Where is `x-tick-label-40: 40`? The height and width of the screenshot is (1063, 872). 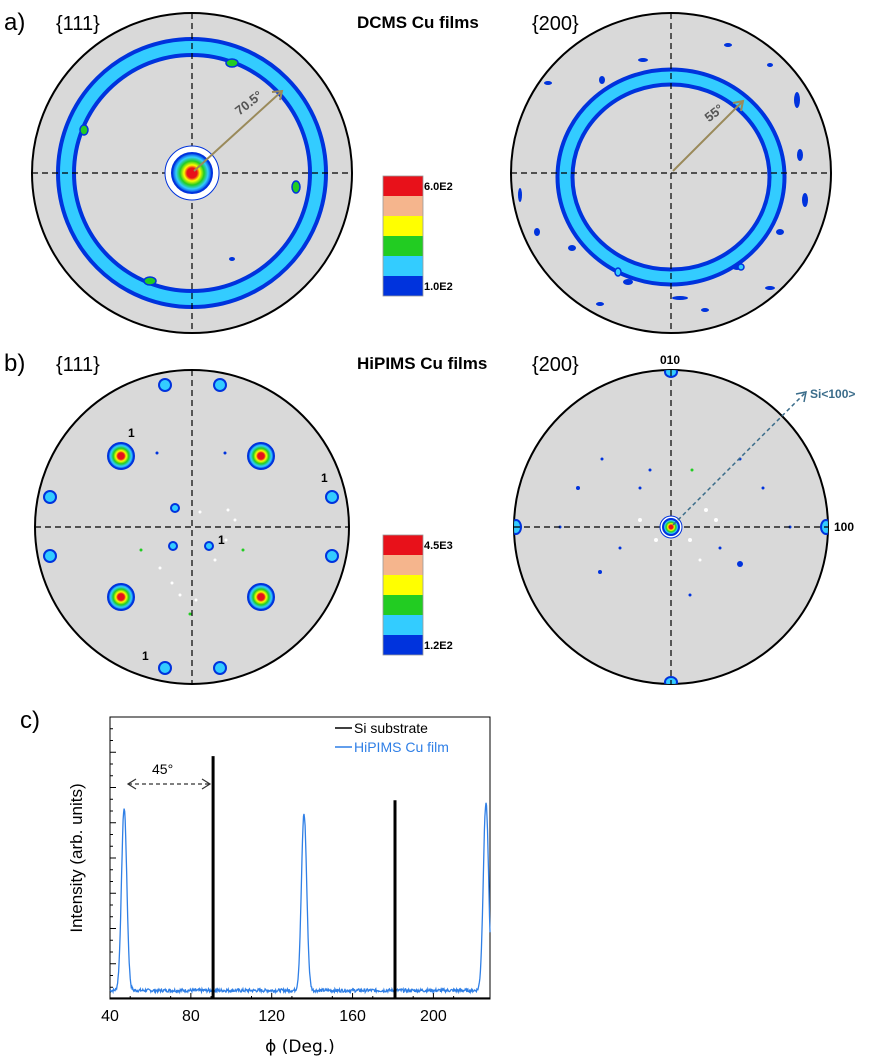 x-tick-label-40: 40 is located at coordinates (110, 1016).